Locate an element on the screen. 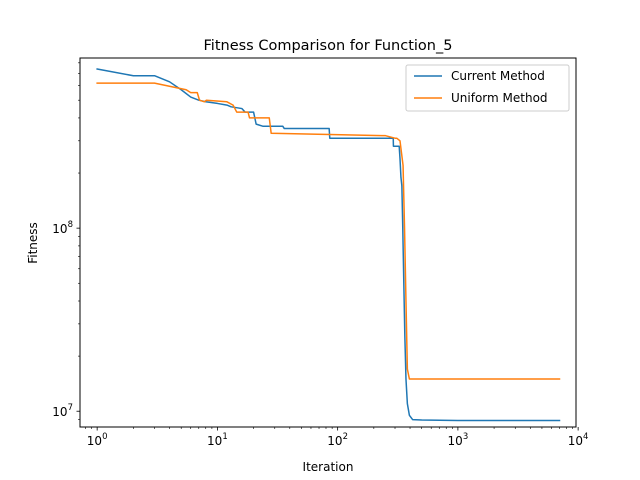 This screenshot has width=640, height=480. x-tick-exponent: 3 is located at coordinates (465, 437).